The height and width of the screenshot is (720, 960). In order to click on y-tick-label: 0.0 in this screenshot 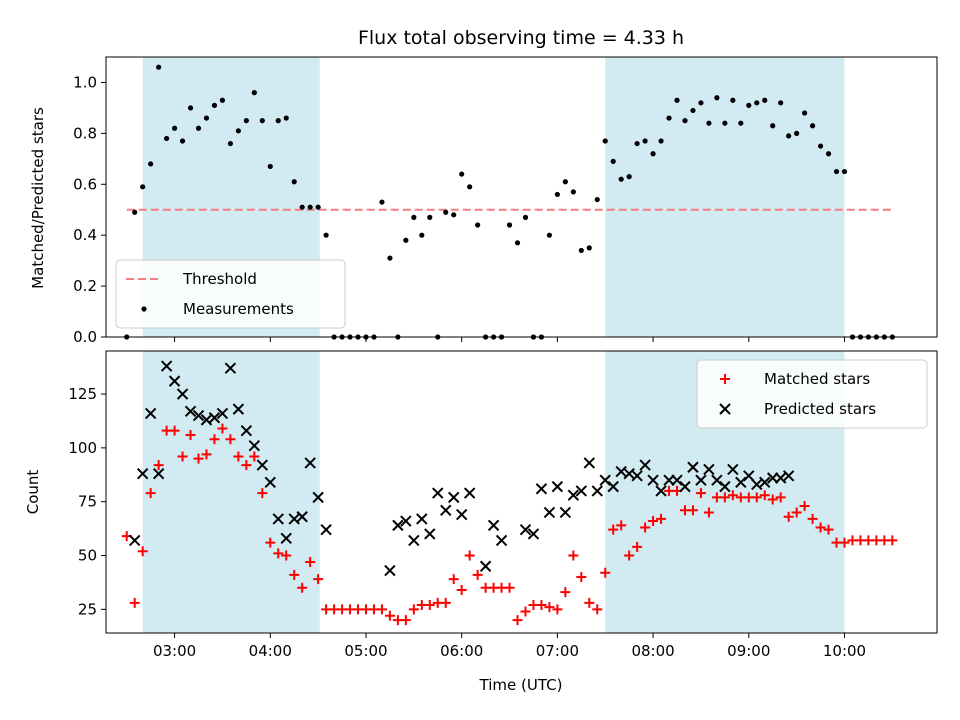, I will do `click(85, 337)`.